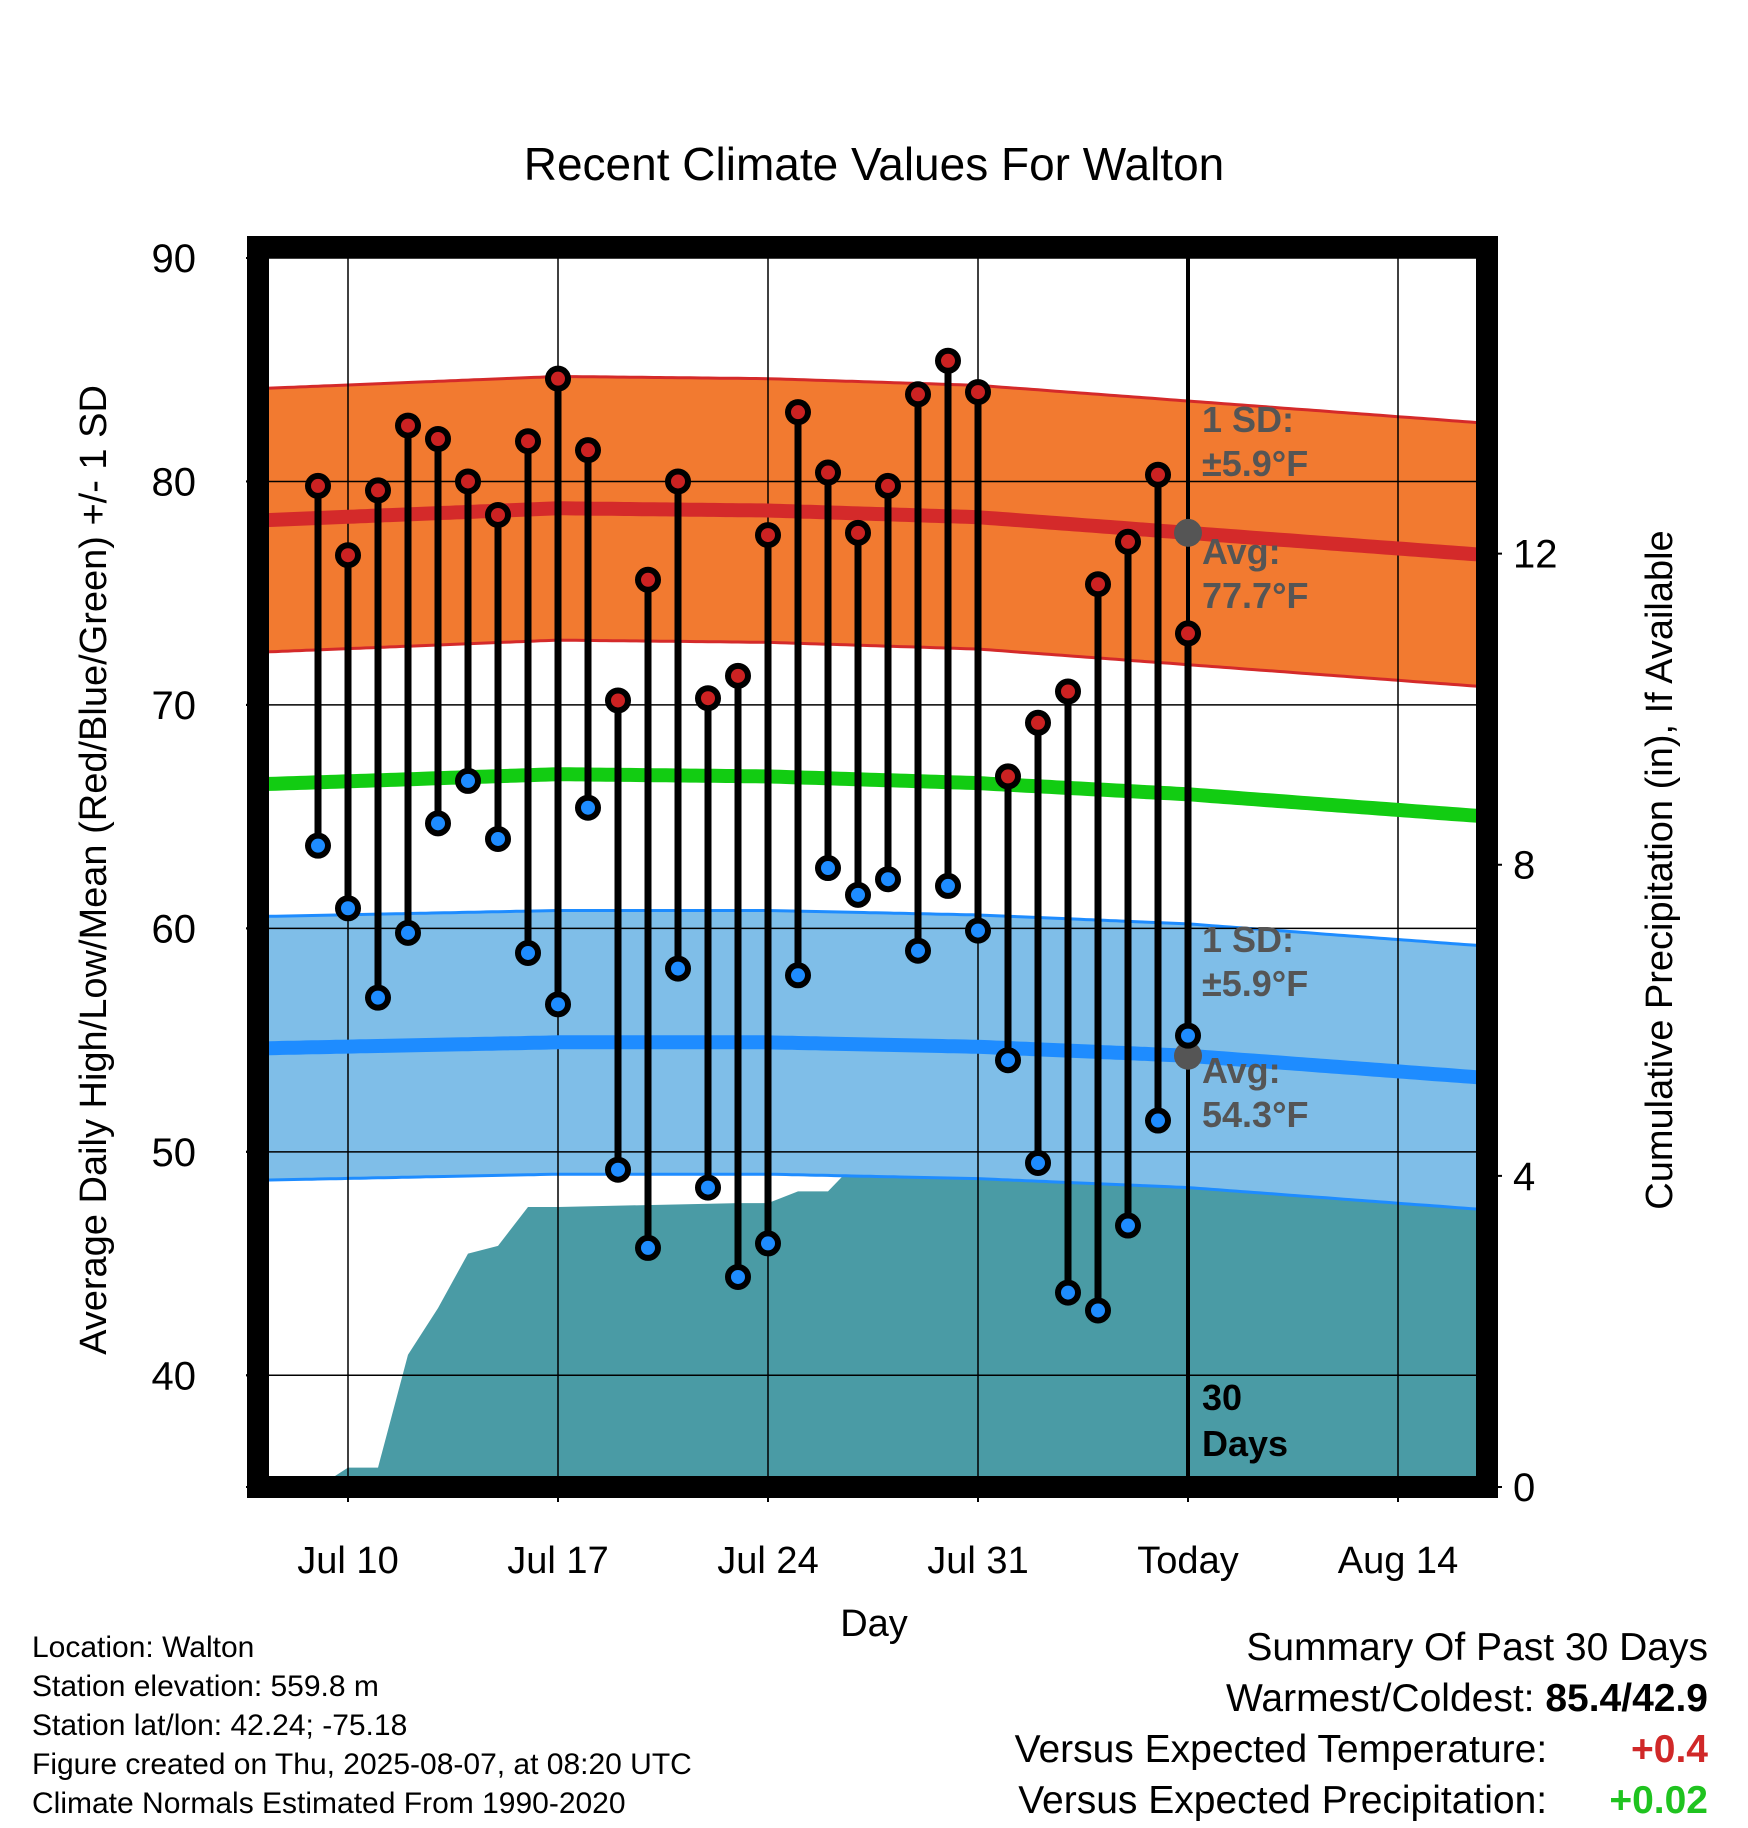 The width and height of the screenshot is (1748, 1828). Describe the element at coordinates (1380, 1698) in the screenshot. I see `warm-cold-label: Warmest/Coldest:` at that location.